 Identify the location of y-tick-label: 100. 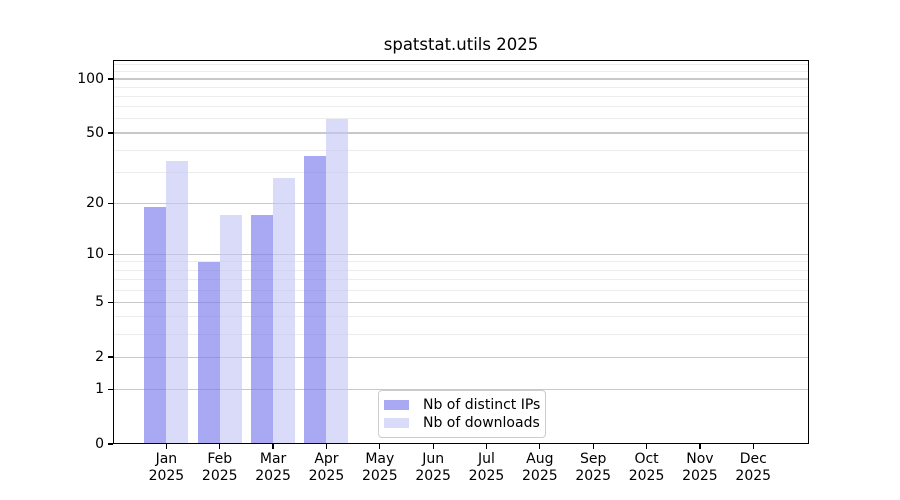
(90, 78).